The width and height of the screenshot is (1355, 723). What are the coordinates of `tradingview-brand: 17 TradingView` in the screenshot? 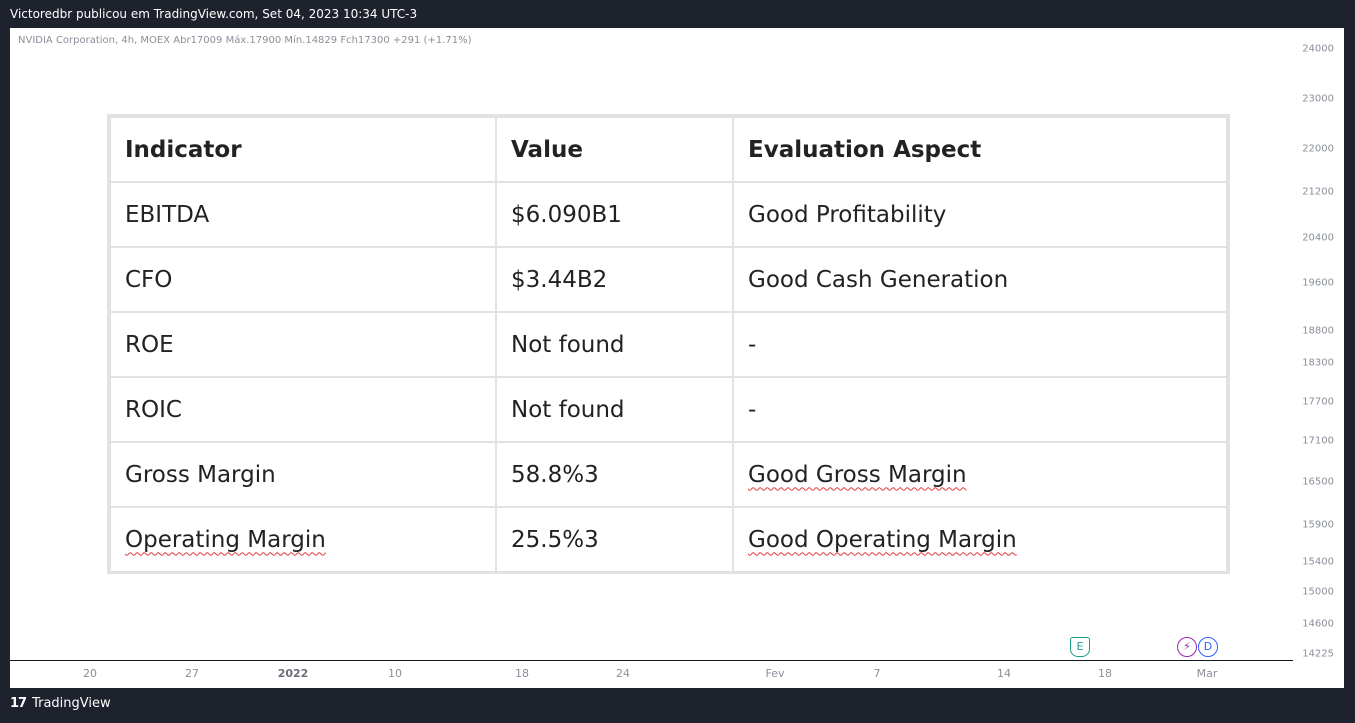 It's located at (60, 703).